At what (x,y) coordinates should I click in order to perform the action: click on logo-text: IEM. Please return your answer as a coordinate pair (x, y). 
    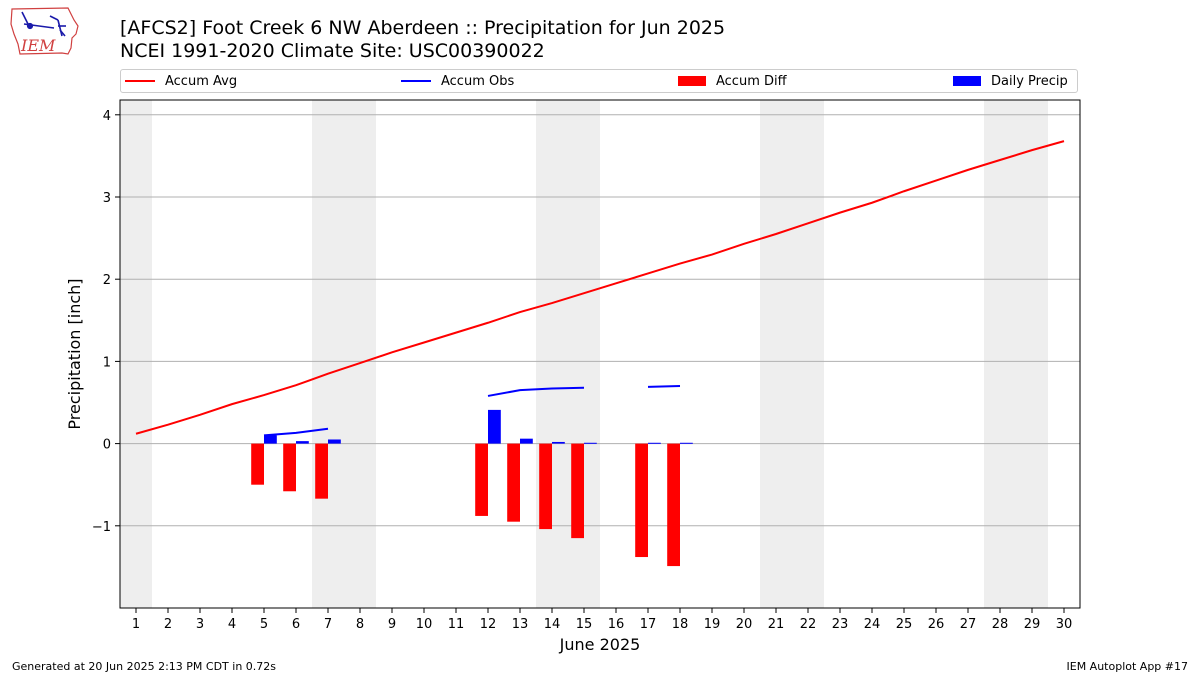
    Looking at the image, I should click on (38, 45).